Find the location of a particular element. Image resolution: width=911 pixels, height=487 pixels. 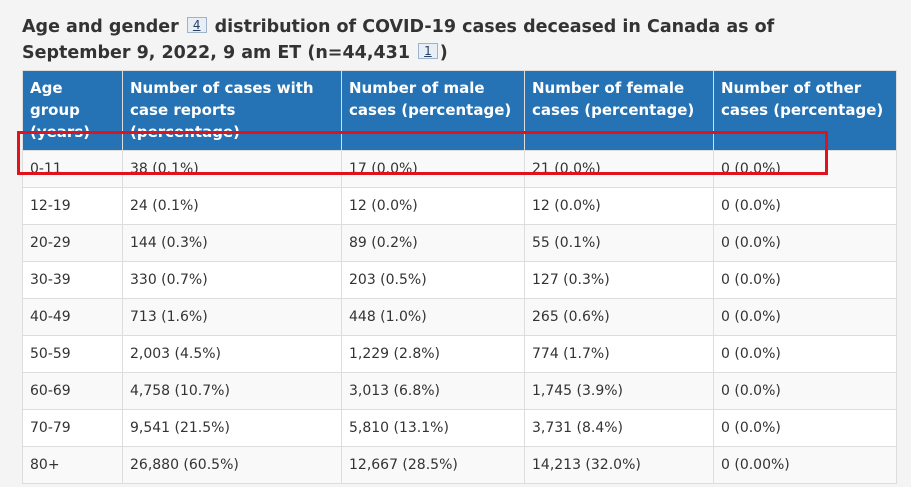

male-cases-cell: 5,810 (13.1%) is located at coordinates (433, 428).